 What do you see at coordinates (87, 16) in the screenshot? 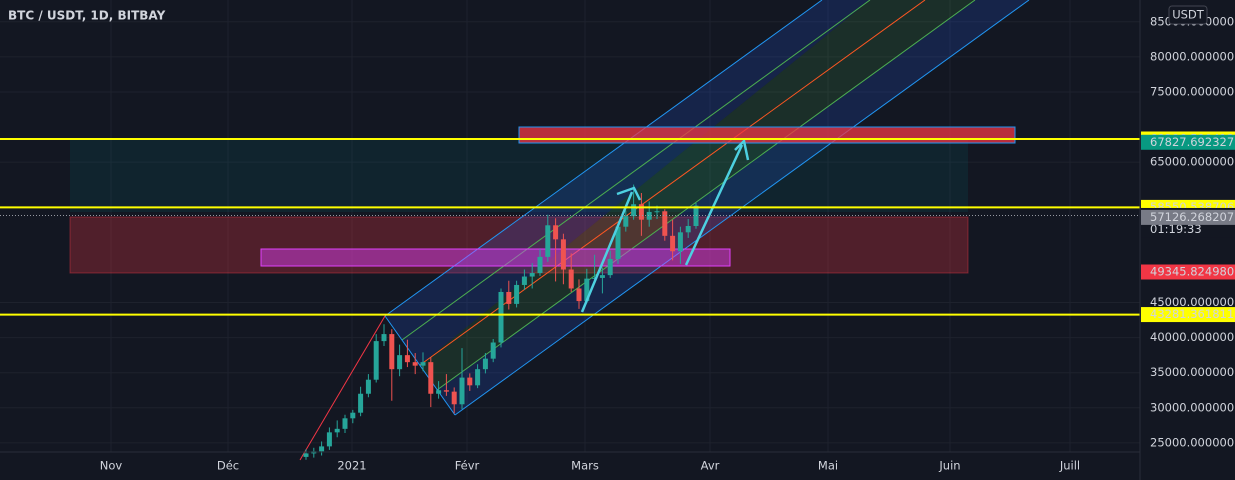
I see `chart-title: BTC / USDT, 1D, BITBAY` at bounding box center [87, 16].